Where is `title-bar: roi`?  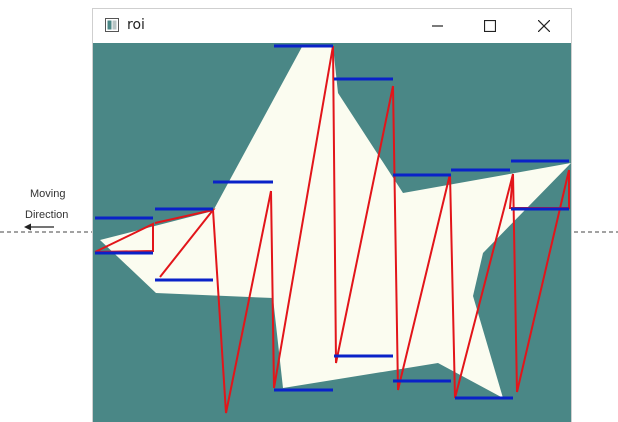 title-bar: roi is located at coordinates (332, 26).